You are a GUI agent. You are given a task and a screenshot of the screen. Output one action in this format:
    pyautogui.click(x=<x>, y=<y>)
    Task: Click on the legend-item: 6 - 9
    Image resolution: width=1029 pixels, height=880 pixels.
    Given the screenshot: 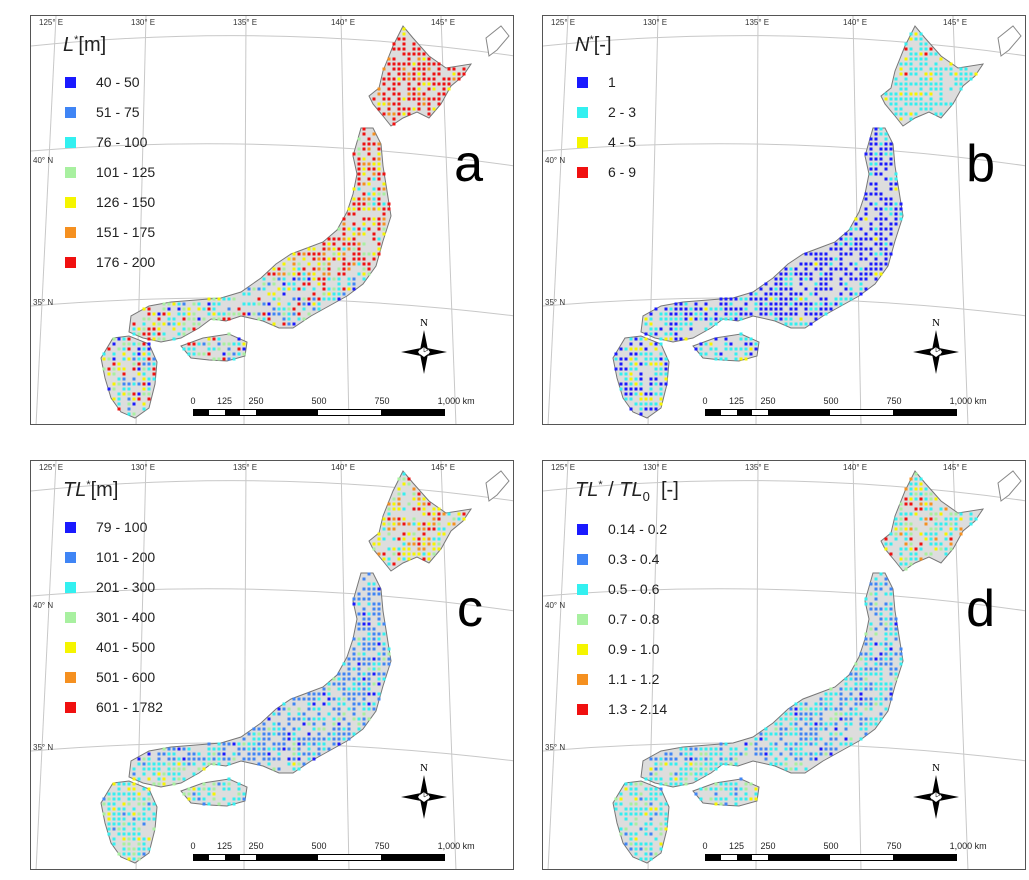 What is the action you would take?
    pyautogui.click(x=605, y=172)
    